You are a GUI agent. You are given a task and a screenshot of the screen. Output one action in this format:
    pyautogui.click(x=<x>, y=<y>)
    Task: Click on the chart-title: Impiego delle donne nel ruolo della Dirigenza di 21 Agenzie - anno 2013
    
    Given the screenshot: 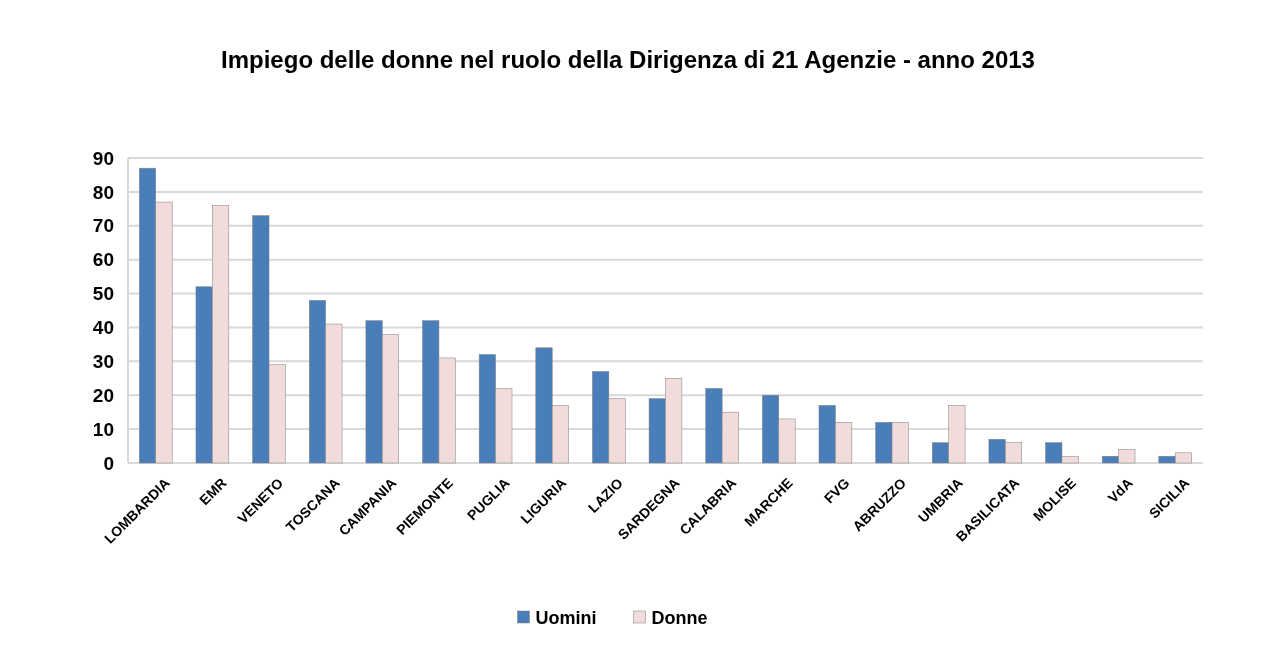 What is the action you would take?
    pyautogui.click(x=628, y=59)
    